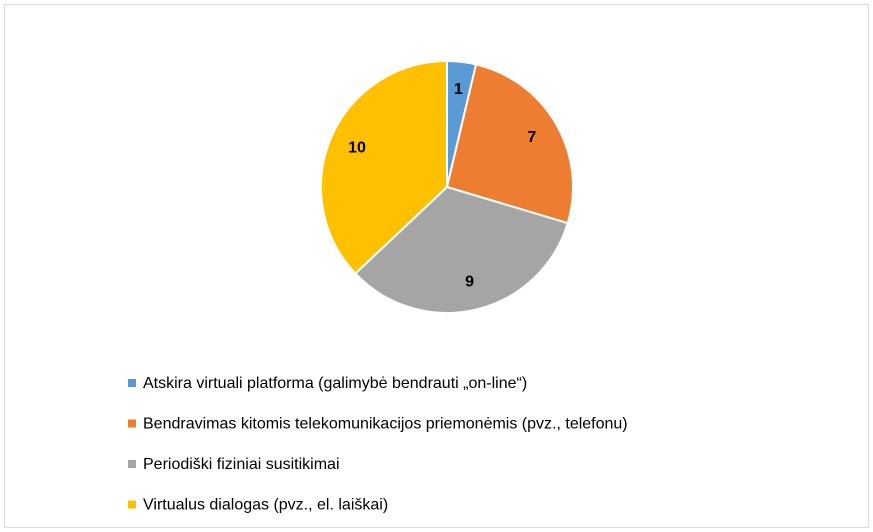 The image size is (873, 532). Describe the element at coordinates (531, 137) in the screenshot. I see `data-label: 7` at that location.